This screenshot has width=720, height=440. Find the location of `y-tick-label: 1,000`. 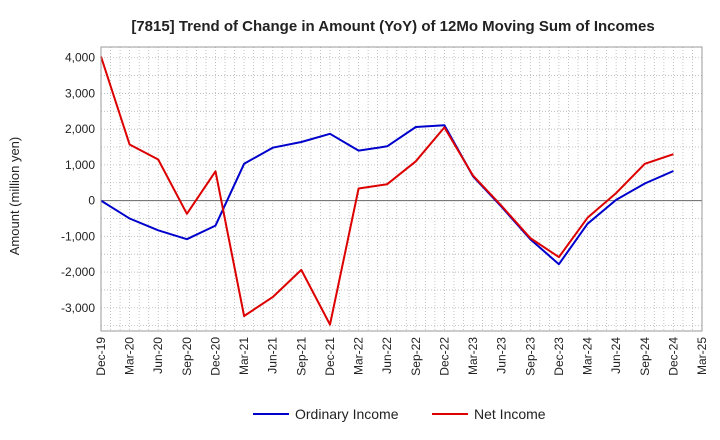

y-tick-label: 1,000 is located at coordinates (80, 165).